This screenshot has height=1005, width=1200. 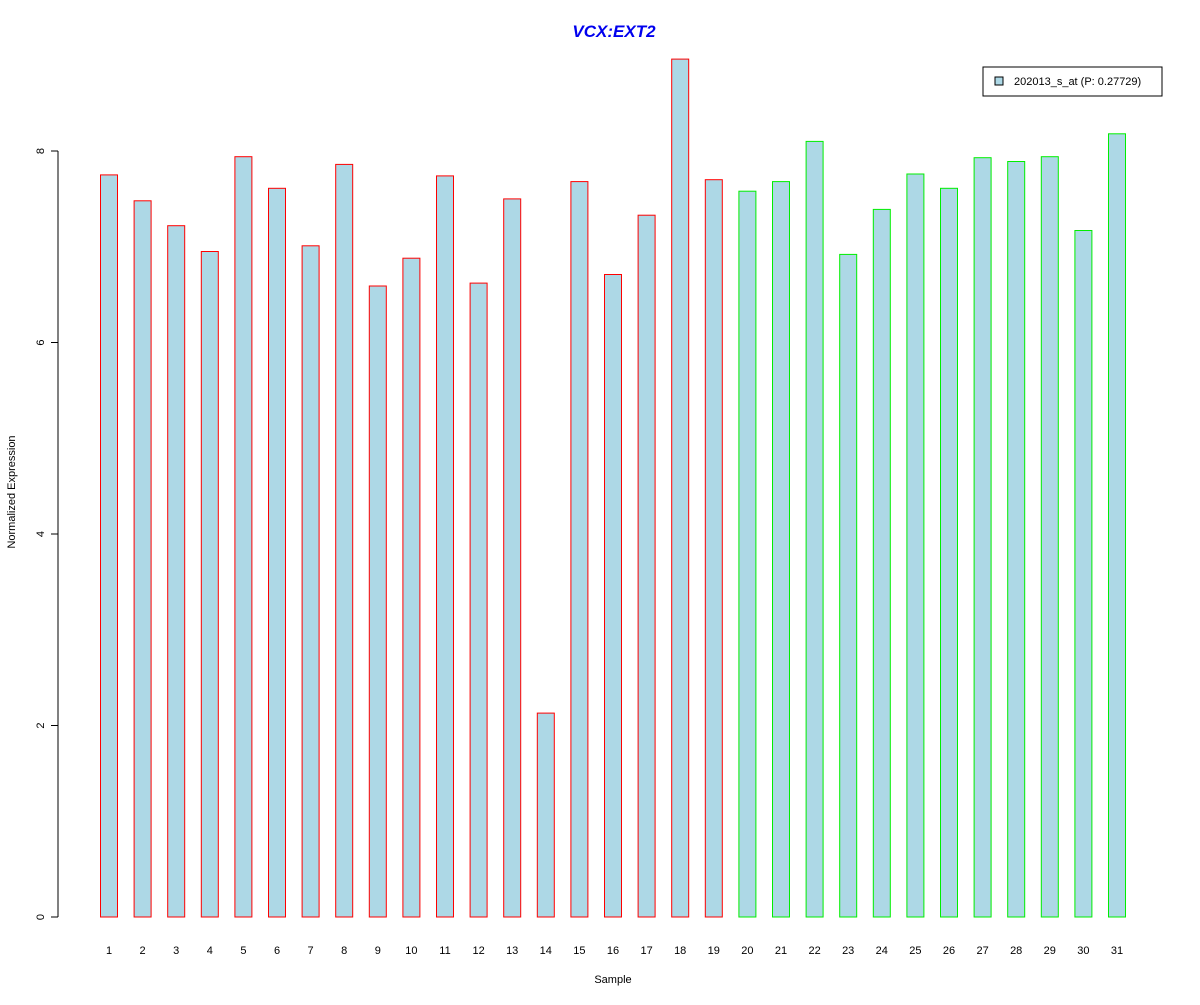 What do you see at coordinates (646, 951) in the screenshot?
I see `x-tick-label: 17` at bounding box center [646, 951].